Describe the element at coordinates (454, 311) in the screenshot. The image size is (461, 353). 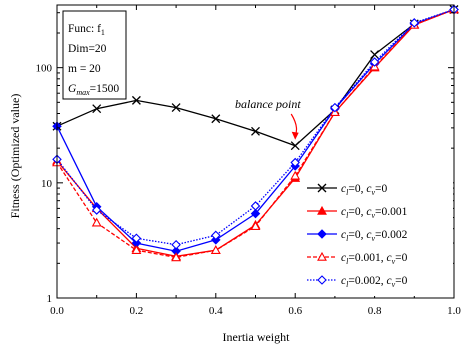
I see `x-tick-label: 1.0` at that location.